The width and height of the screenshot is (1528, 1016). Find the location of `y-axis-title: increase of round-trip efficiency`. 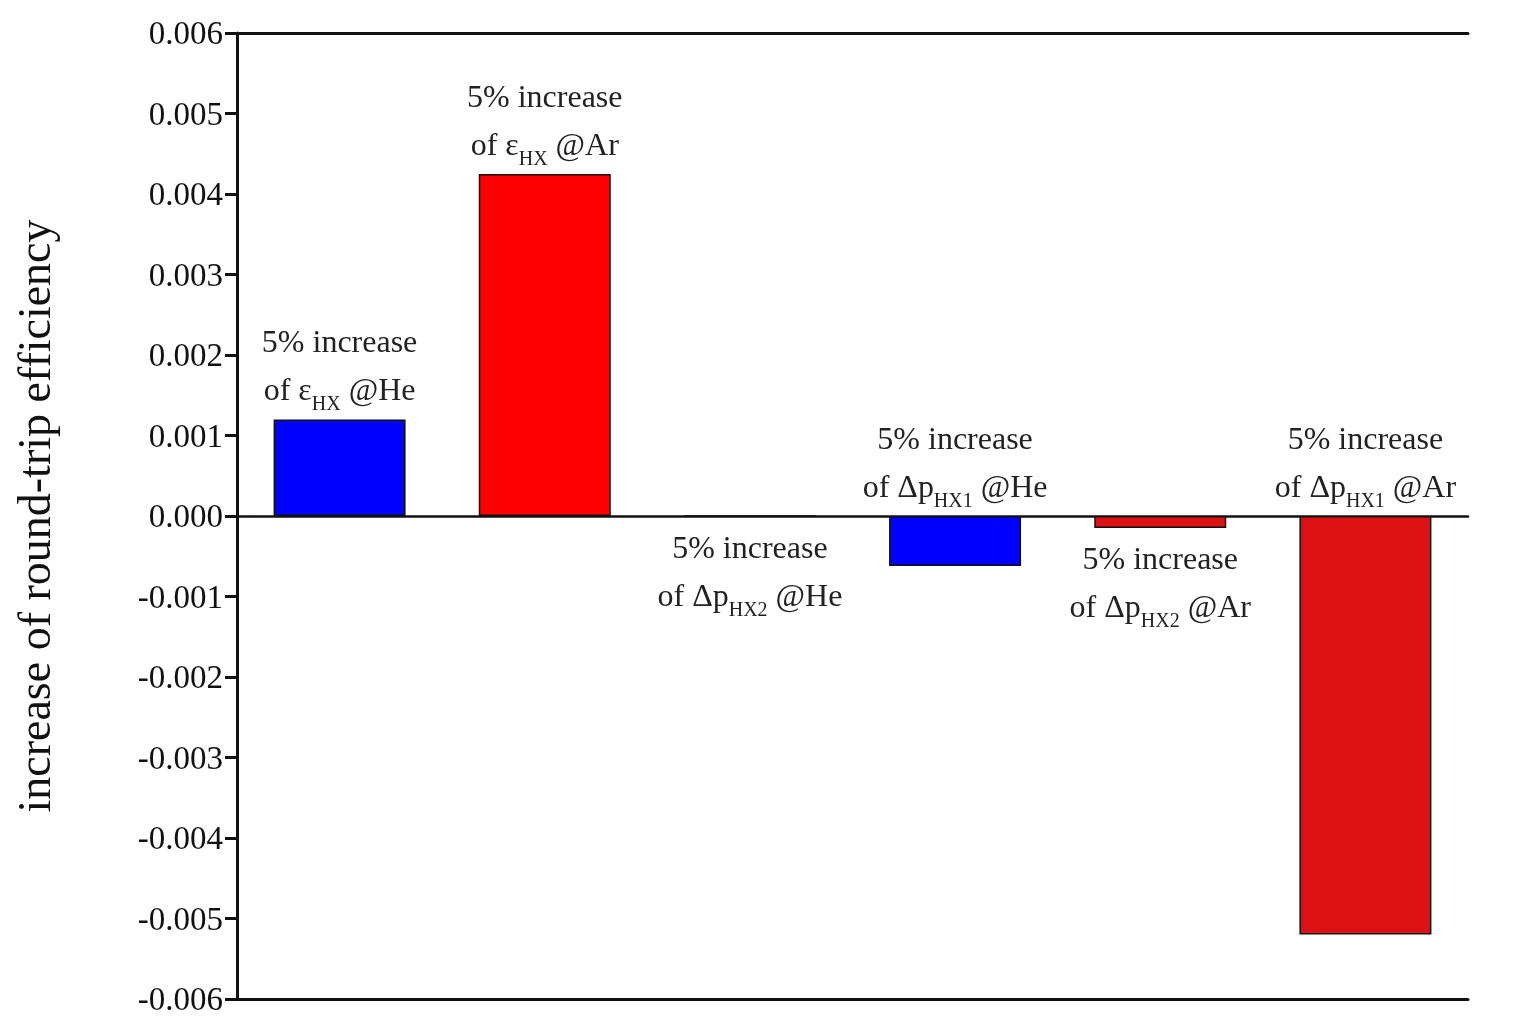

y-axis-title: increase of round-trip efficiency is located at coordinates (34, 516).